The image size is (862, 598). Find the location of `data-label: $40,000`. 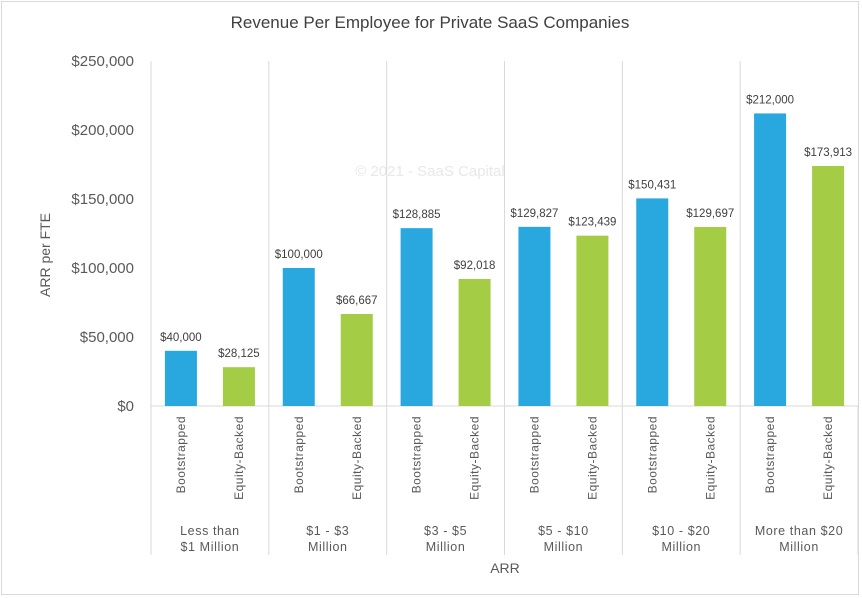

data-label: $40,000 is located at coordinates (181, 338).